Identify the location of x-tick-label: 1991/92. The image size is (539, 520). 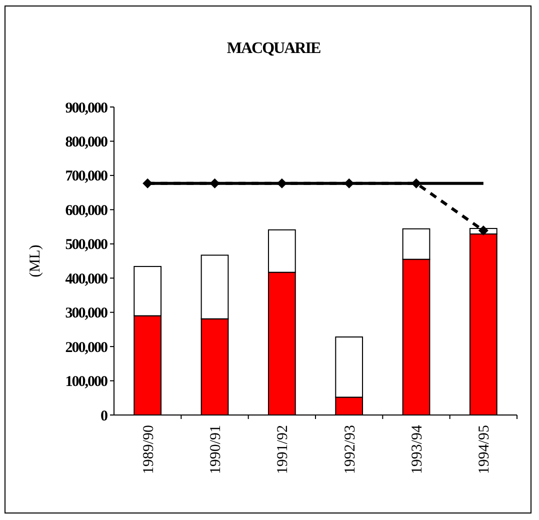
(283, 449).